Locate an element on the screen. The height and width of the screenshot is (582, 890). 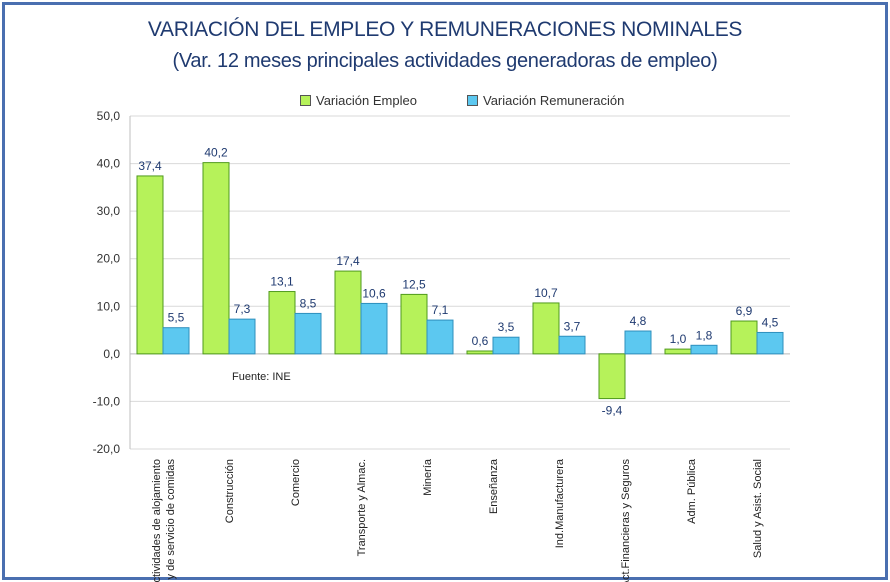
y-tick-label: 0,0 is located at coordinates (111, 354).